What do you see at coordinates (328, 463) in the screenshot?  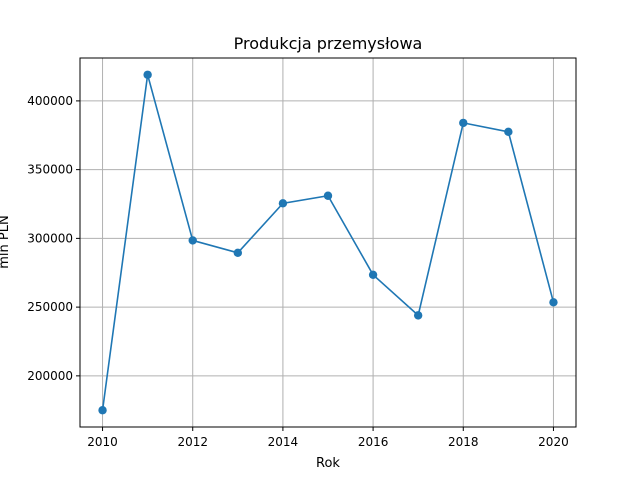 I see `x-axis-label: Rok` at bounding box center [328, 463].